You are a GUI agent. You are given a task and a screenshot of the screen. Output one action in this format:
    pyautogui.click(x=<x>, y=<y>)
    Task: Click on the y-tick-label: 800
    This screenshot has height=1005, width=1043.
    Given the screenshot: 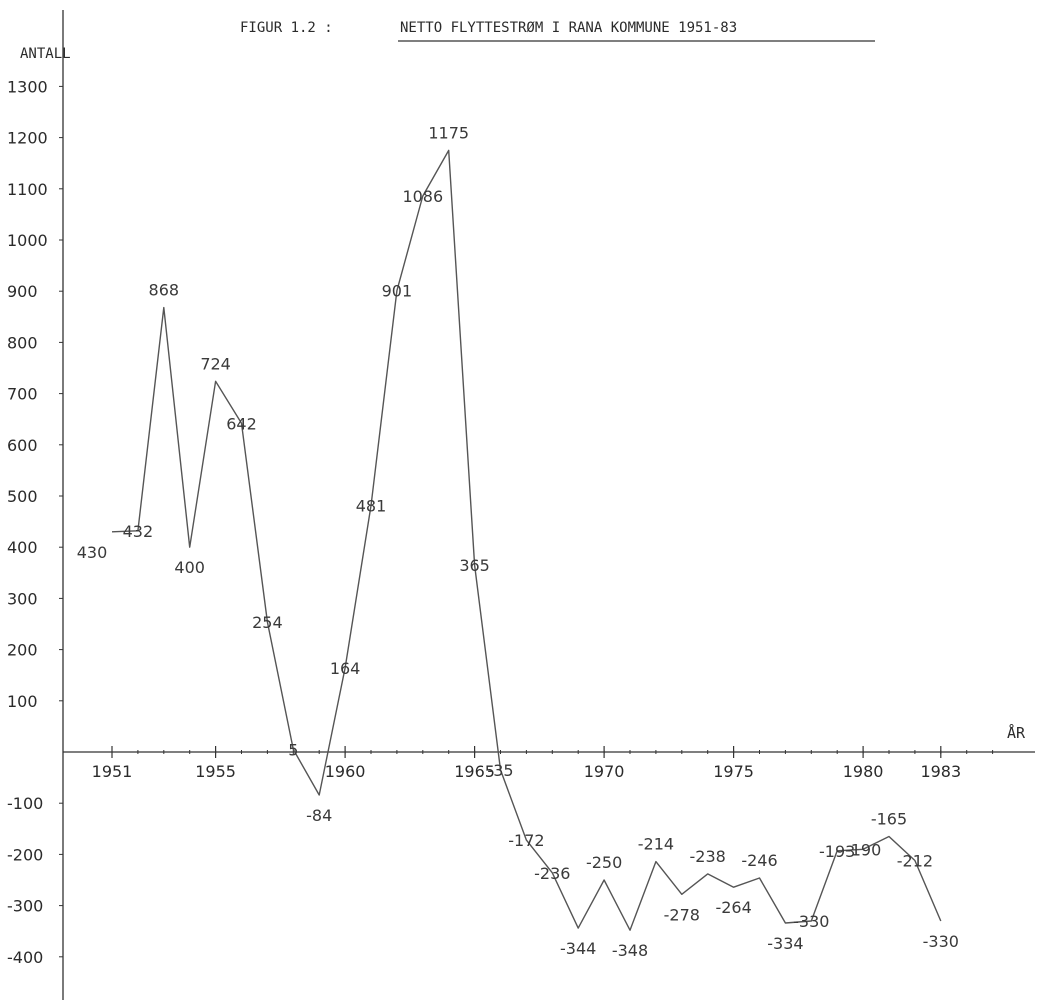 What is the action you would take?
    pyautogui.click(x=22, y=342)
    